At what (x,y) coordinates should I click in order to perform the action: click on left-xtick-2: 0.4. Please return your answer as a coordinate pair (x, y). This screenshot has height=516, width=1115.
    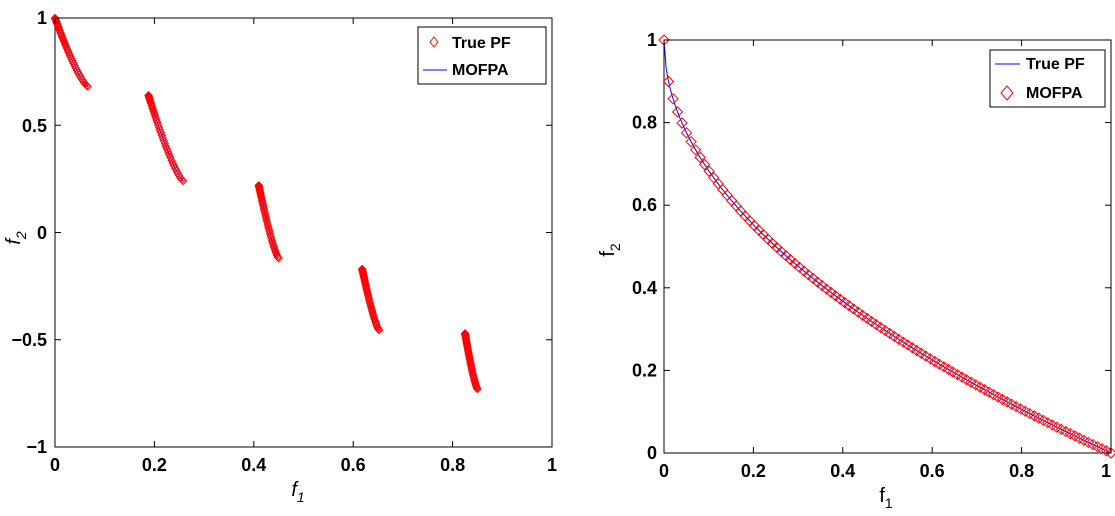
    Looking at the image, I should click on (253, 465).